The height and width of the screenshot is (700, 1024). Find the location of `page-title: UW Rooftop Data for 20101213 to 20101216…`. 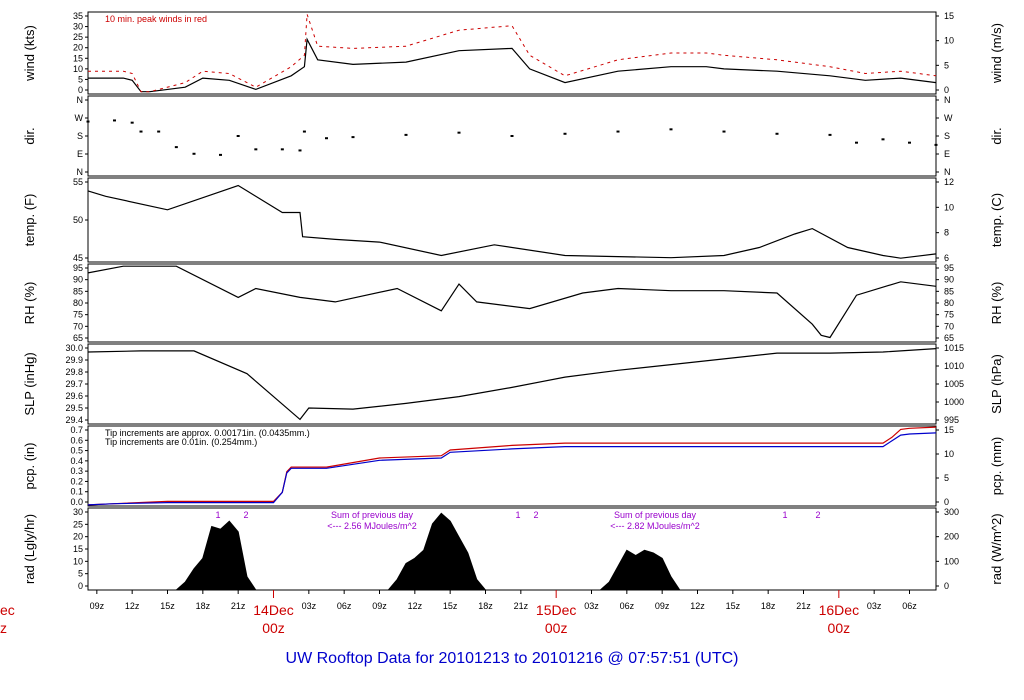

page-title: UW Rooftop Data for 20101213 to 20101216… is located at coordinates (512, 658).